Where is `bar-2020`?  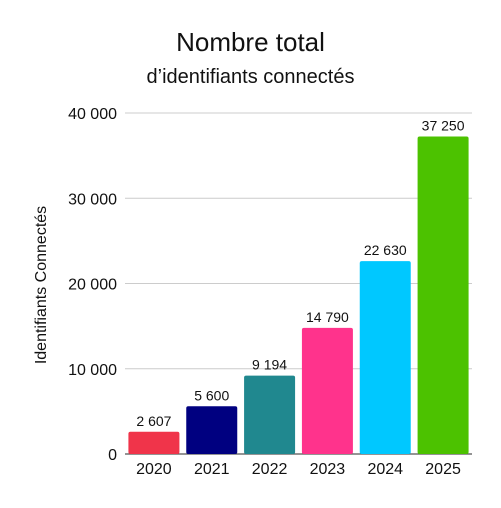
bar-2020 is located at coordinates (154, 442).